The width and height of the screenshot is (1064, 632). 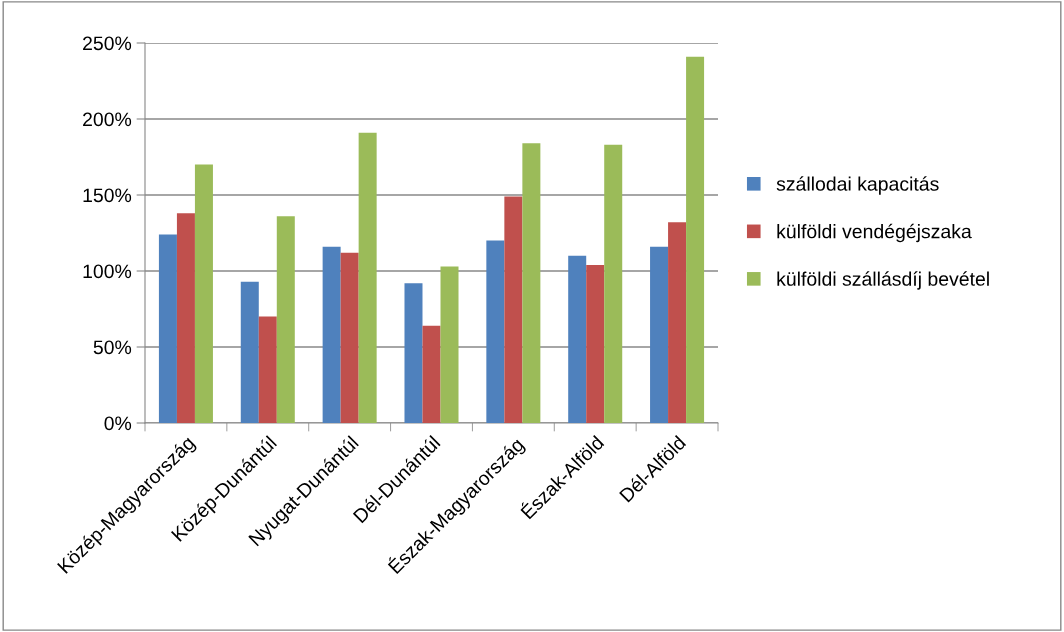 I want to click on y-tick-label: 50%, so click(x=112, y=347).